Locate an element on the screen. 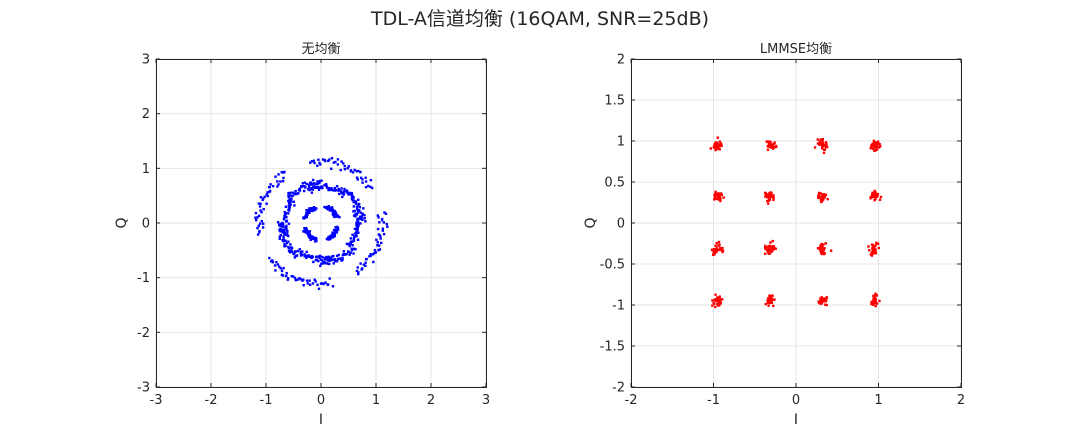 Image resolution: width=1080 pixels, height=432 pixels. y-tick-label: 0 is located at coordinates (621, 224).